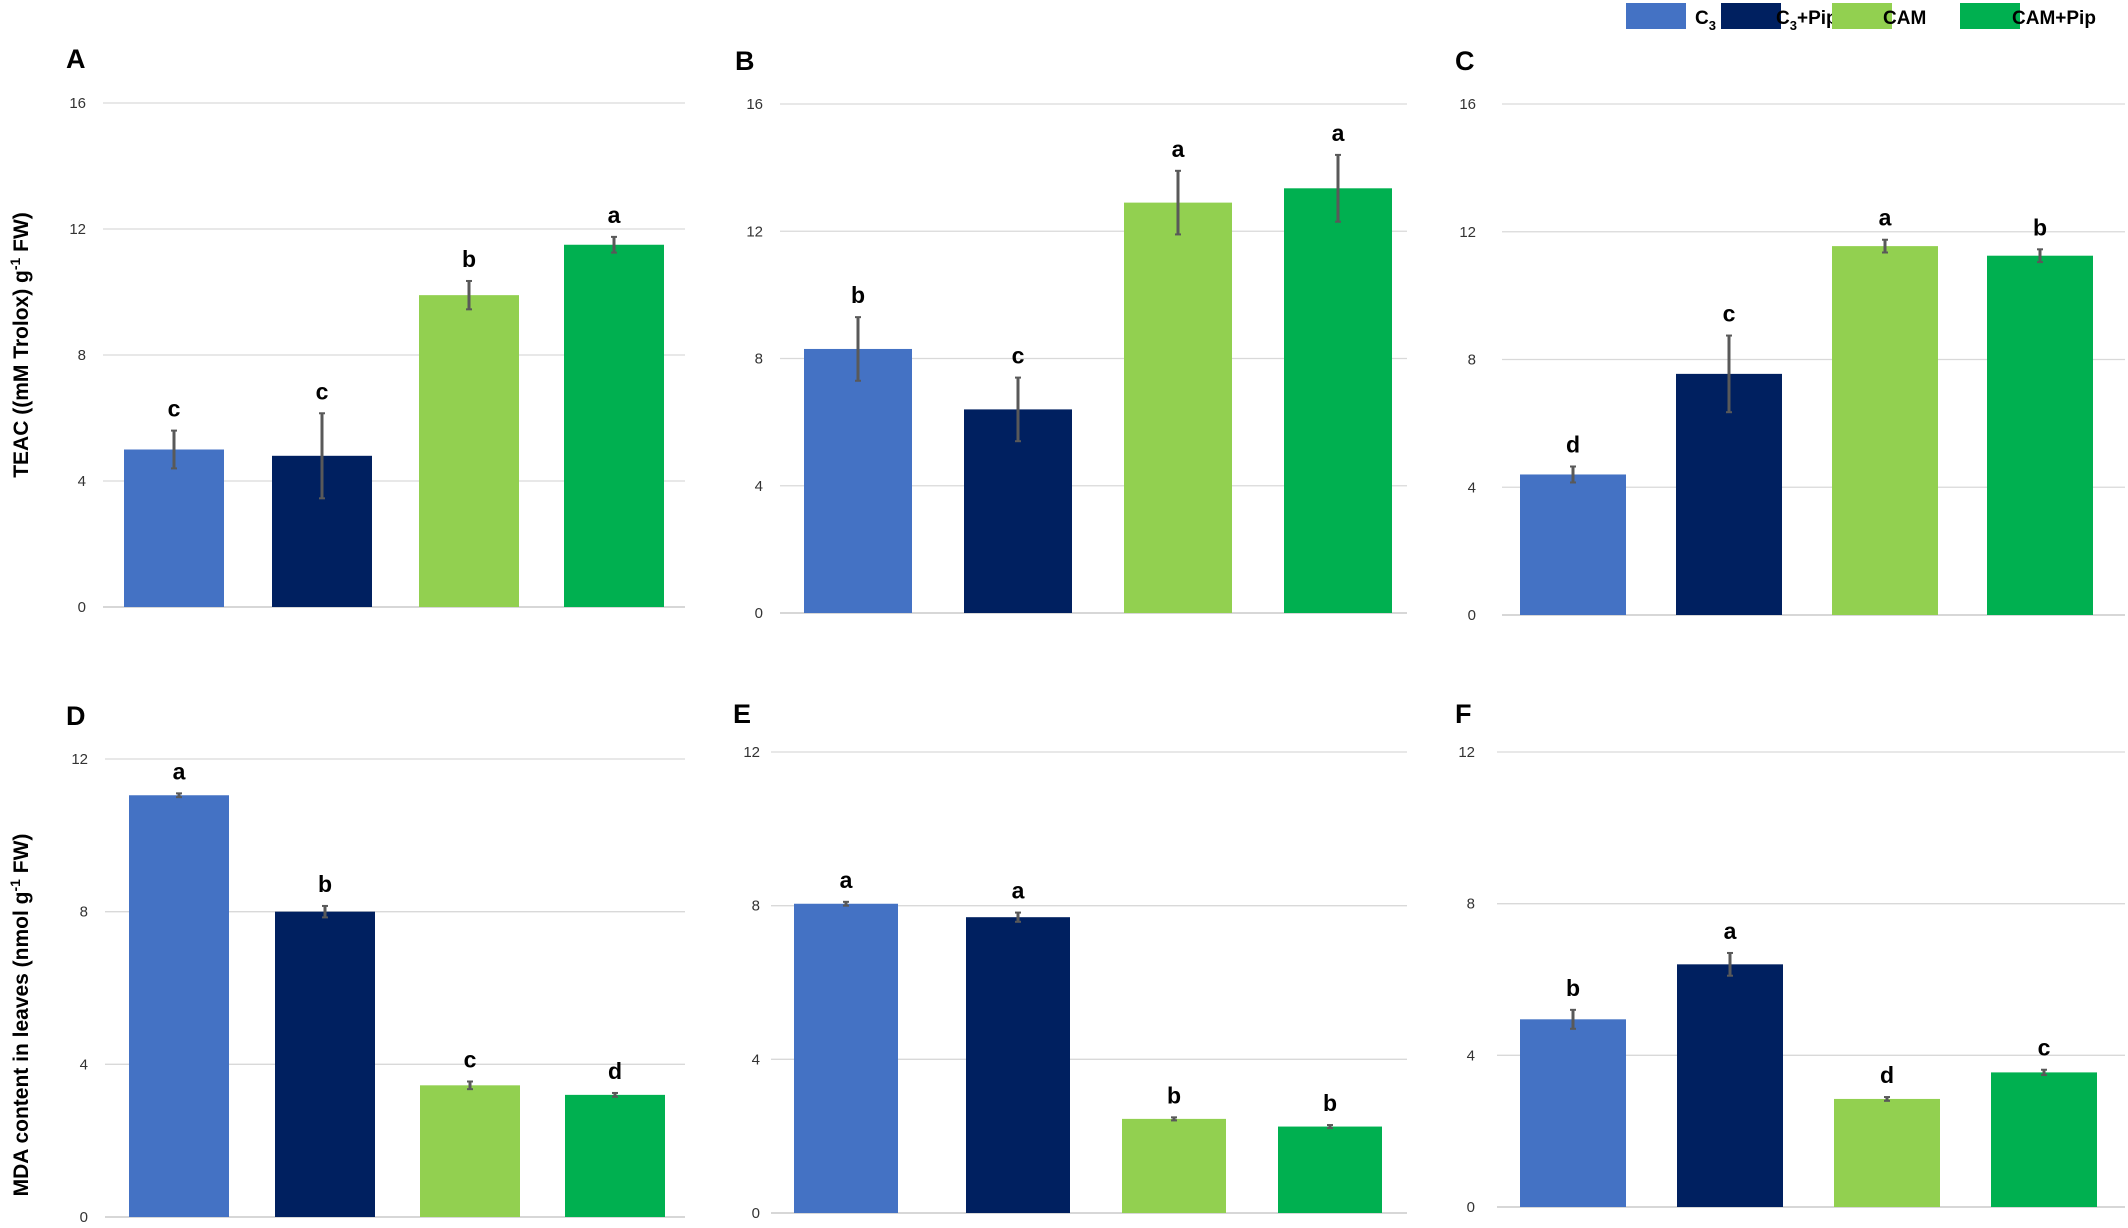 The height and width of the screenshot is (1228, 2128). Describe the element at coordinates (20, 345) in the screenshot. I see `svg-text: TEAC ((mM Trolox) g-1 FW)` at that location.